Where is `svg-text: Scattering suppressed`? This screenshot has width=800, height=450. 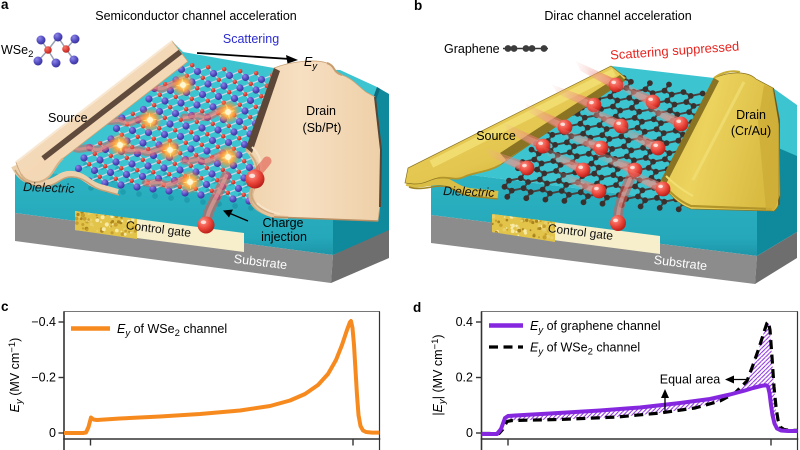 svg-text: Scattering suppressed is located at coordinates (675, 51).